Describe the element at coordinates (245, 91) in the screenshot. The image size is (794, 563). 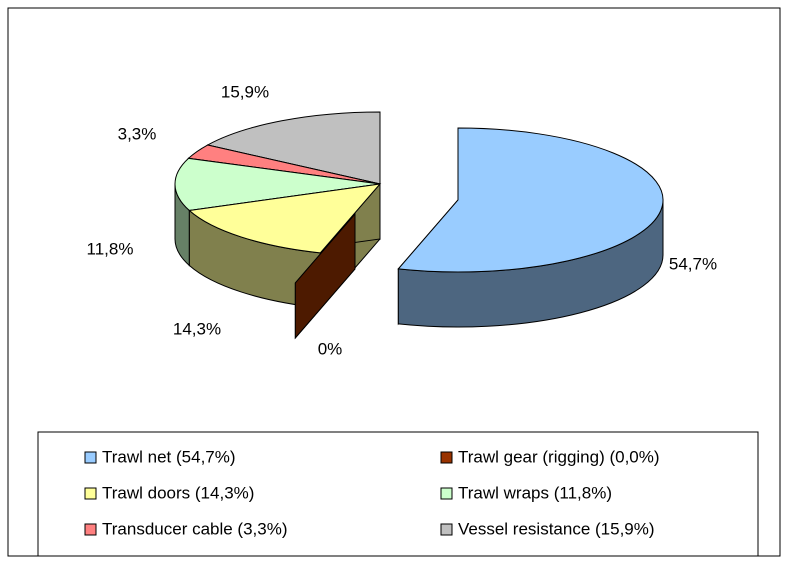
I see `data-label: 15,9%` at that location.